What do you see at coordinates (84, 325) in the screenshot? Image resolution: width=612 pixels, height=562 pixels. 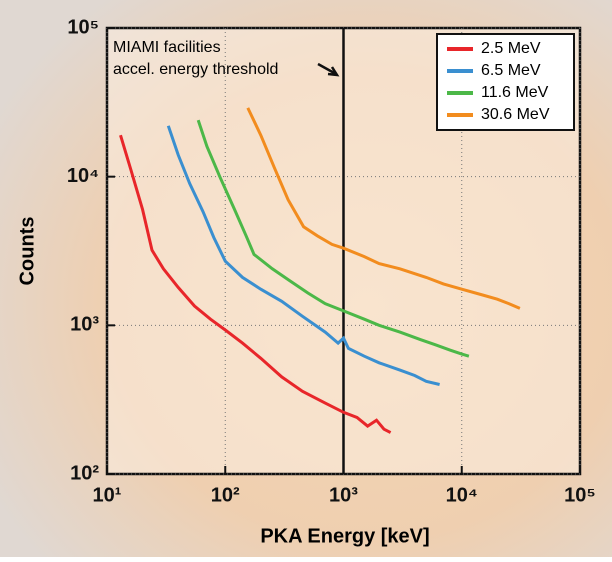 I see `y-tick-label: 10³` at bounding box center [84, 325].